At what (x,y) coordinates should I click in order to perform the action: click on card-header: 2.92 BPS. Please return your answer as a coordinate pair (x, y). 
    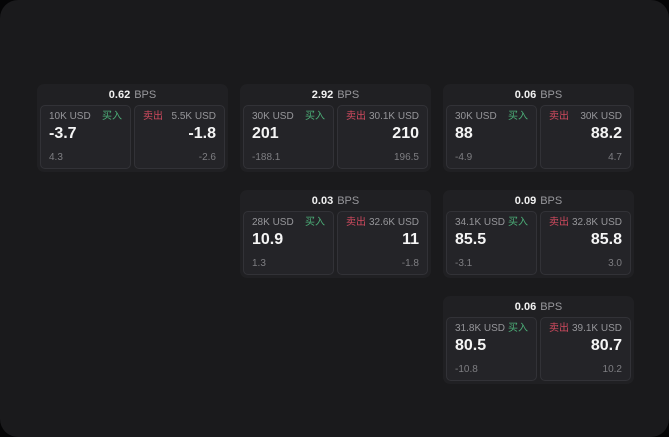
    Looking at the image, I should click on (335, 95).